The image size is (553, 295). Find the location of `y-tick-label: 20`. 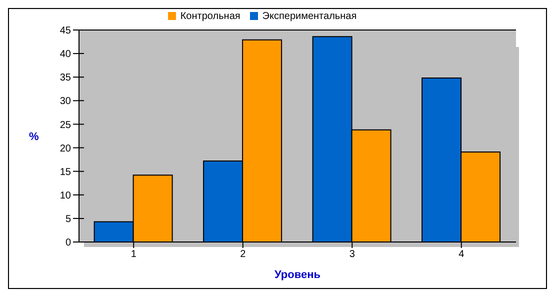

y-tick-label: 20 is located at coordinates (66, 148).